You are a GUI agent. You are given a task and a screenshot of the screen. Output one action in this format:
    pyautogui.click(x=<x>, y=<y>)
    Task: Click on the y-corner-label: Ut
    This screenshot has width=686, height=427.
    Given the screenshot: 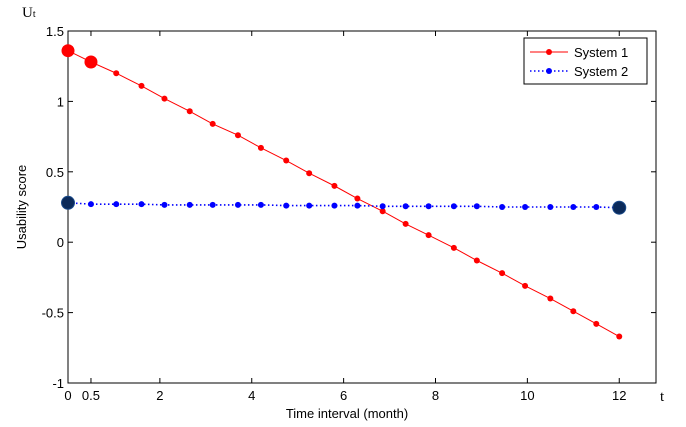 What is the action you would take?
    pyautogui.click(x=29, y=13)
    